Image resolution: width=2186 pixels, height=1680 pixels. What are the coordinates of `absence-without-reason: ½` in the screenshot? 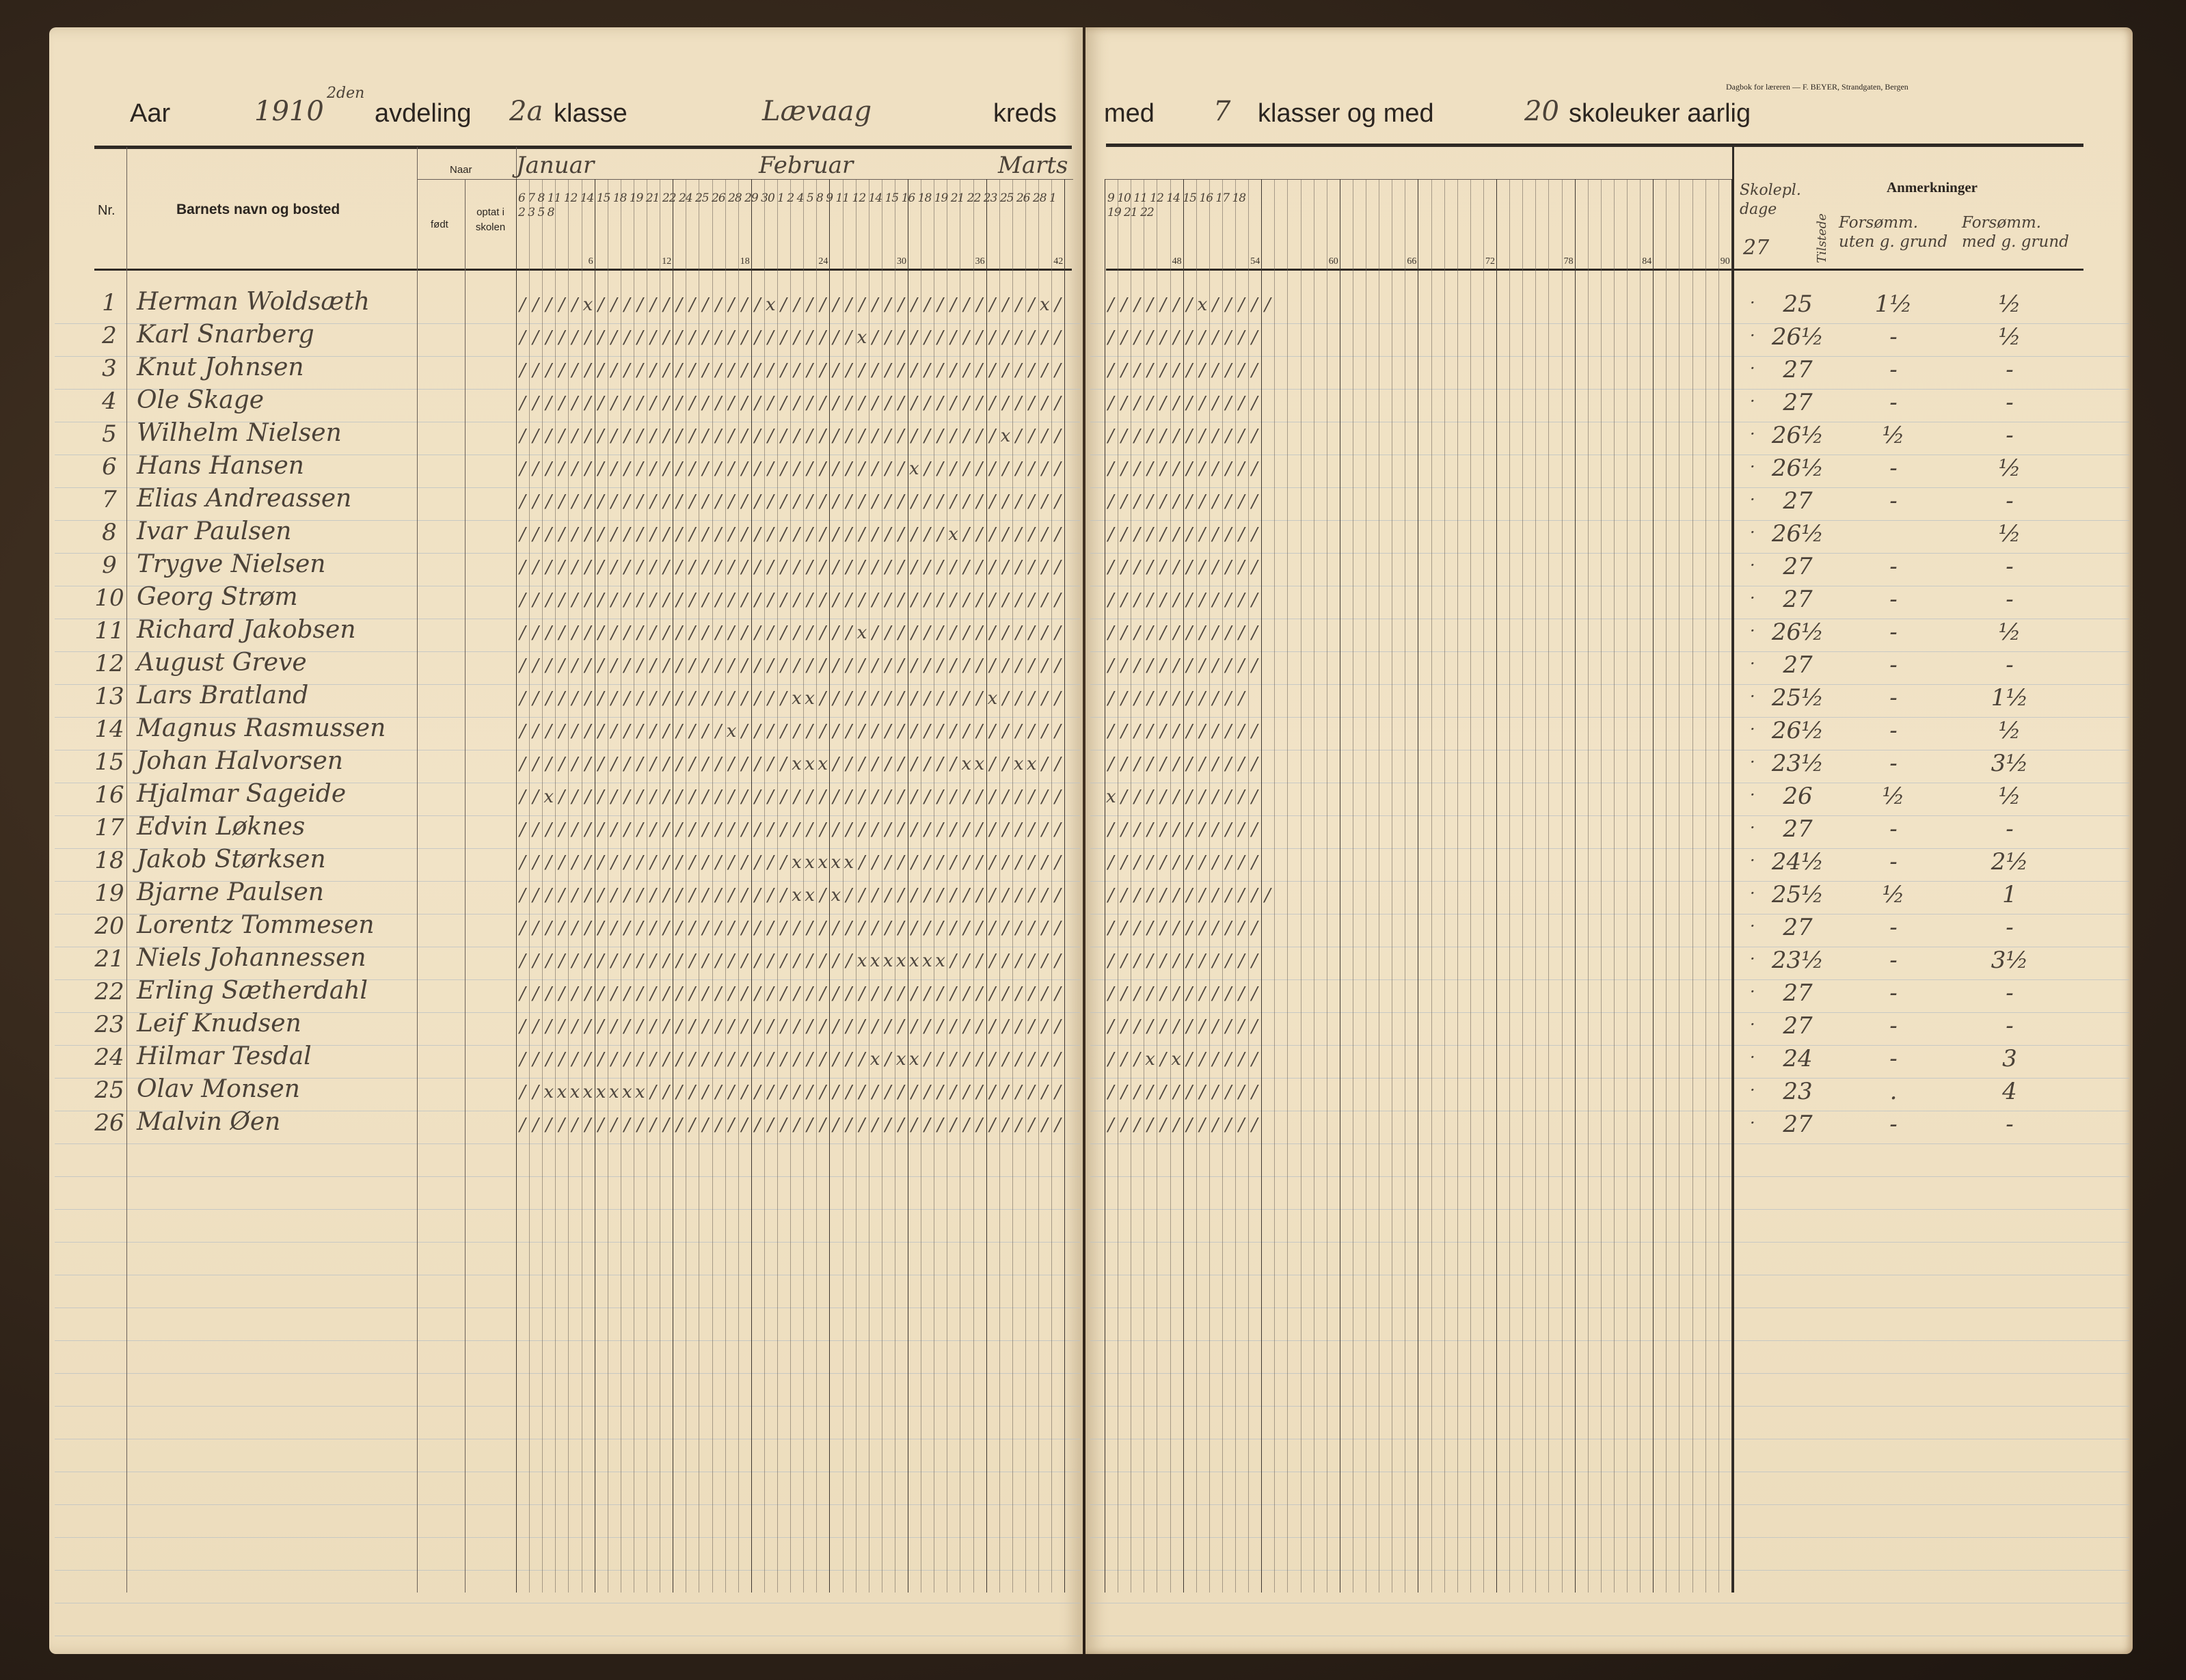 It's located at (1893, 796).